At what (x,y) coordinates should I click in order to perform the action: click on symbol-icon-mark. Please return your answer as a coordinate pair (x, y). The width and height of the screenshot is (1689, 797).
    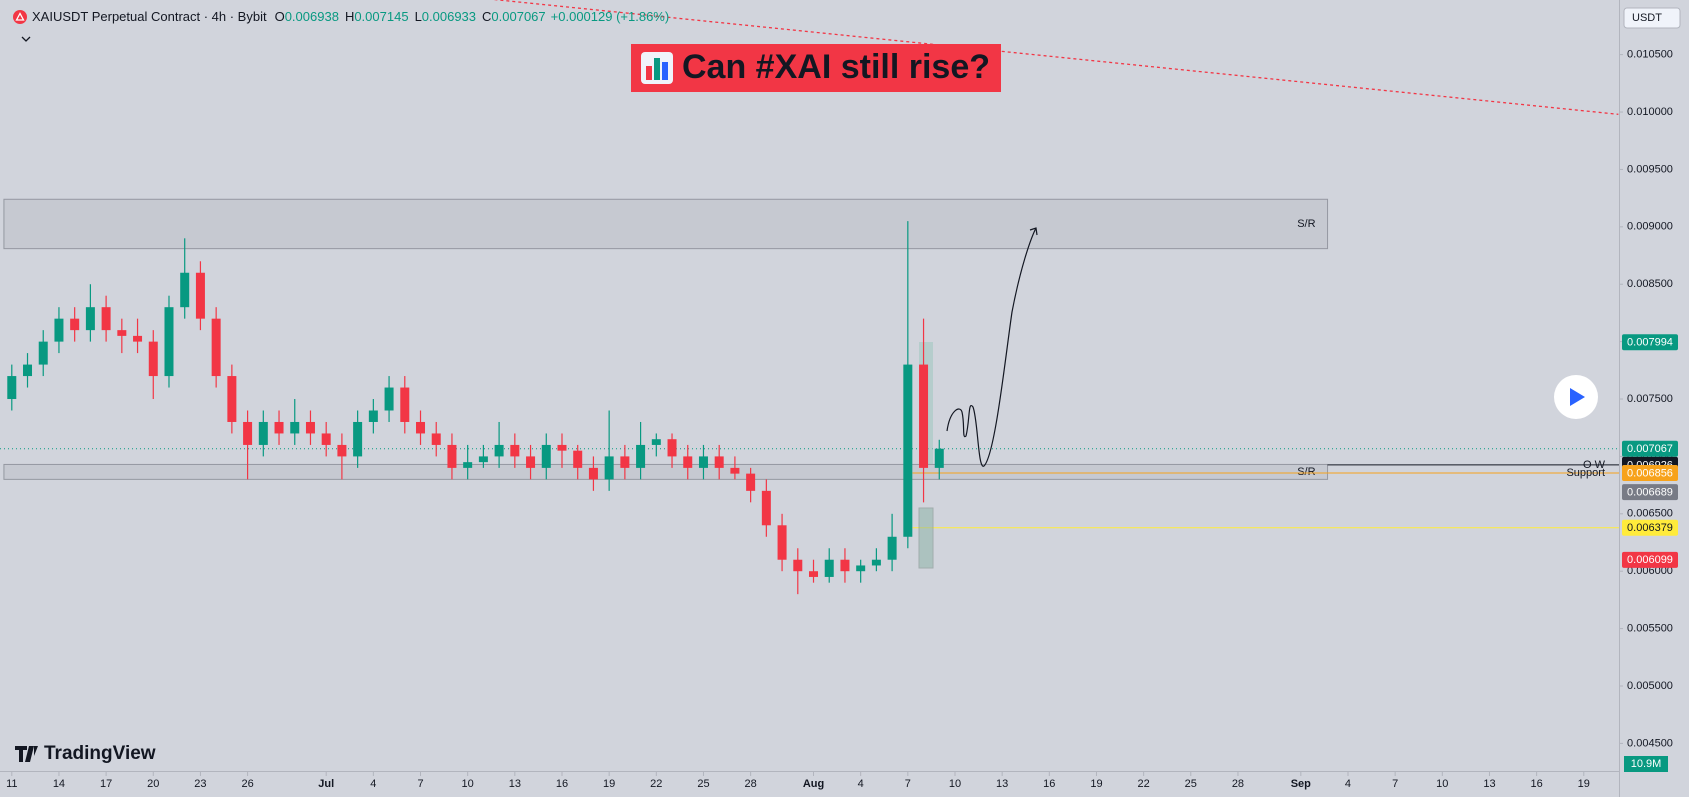
    Looking at the image, I should click on (20, 16).